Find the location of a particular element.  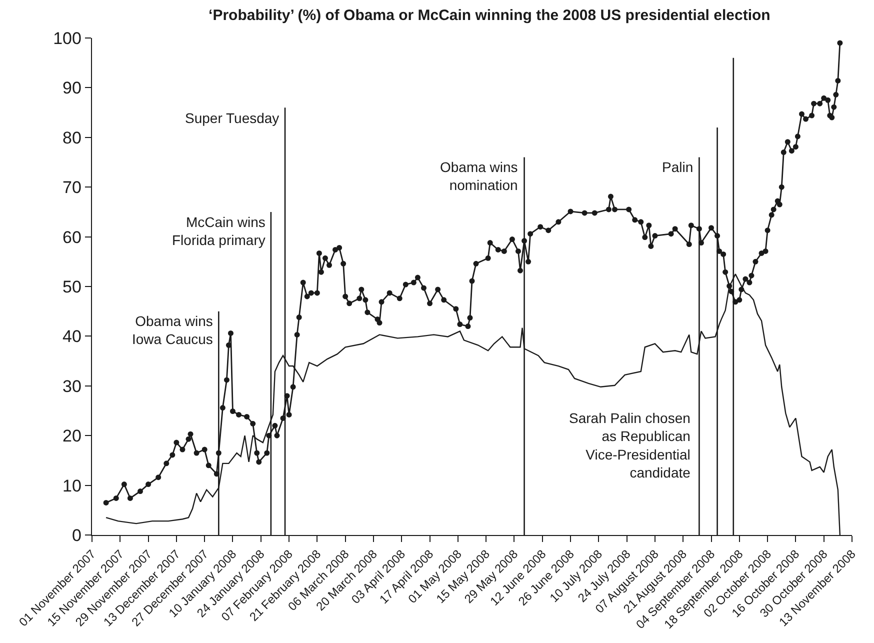

ref-line-label: Obama wins nomination is located at coordinates (479, 176).